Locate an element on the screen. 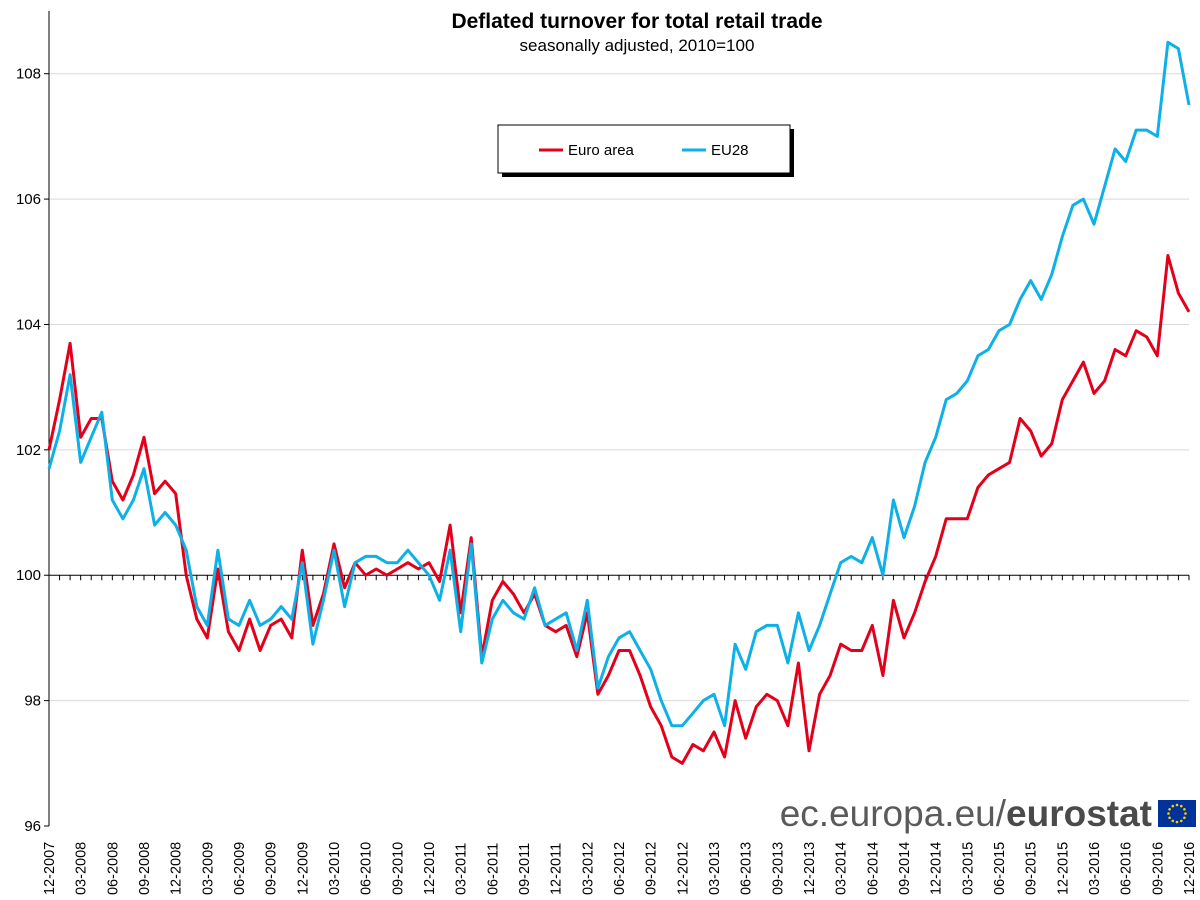  x-tick-label: 03-2015 is located at coordinates (968, 868).